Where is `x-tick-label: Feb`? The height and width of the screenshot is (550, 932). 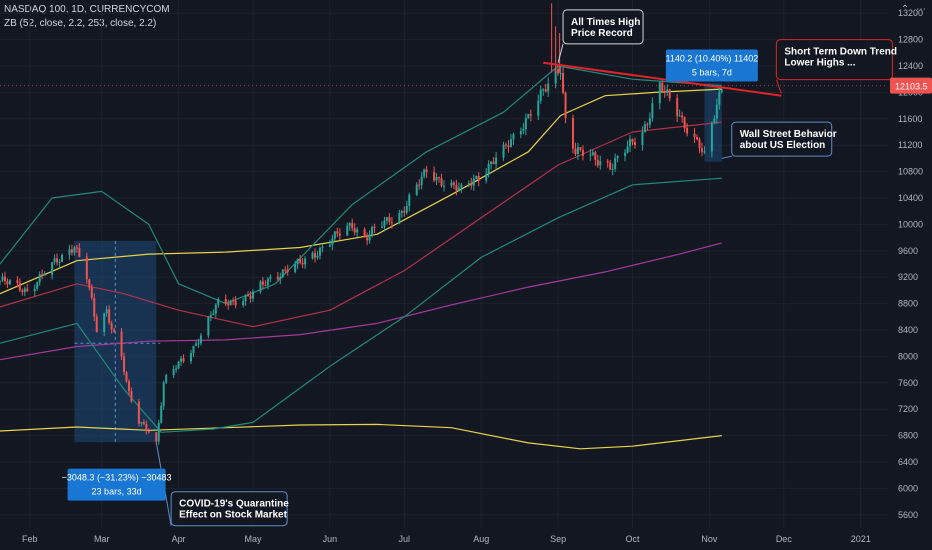 x-tick-label: Feb is located at coordinates (30, 539).